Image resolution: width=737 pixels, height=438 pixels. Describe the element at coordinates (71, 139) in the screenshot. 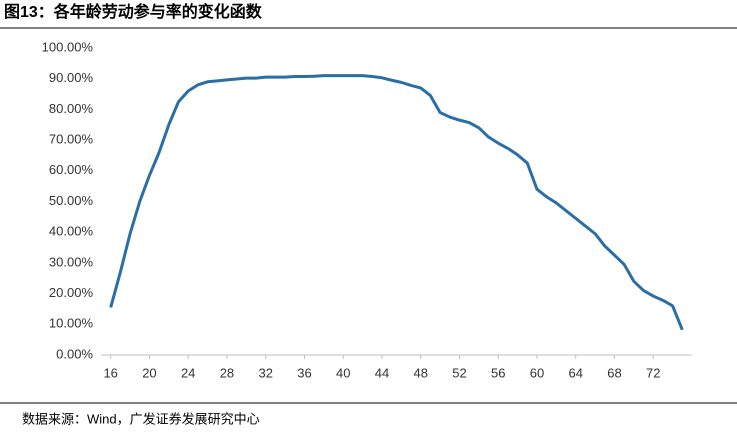

I see `y-tick-label: 70.00%` at that location.